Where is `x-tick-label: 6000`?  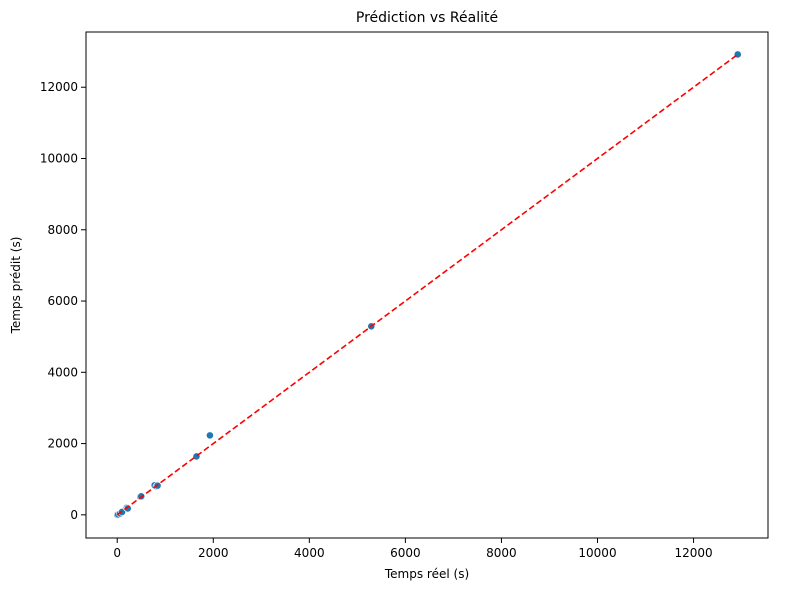 x-tick-label: 6000 is located at coordinates (405, 553).